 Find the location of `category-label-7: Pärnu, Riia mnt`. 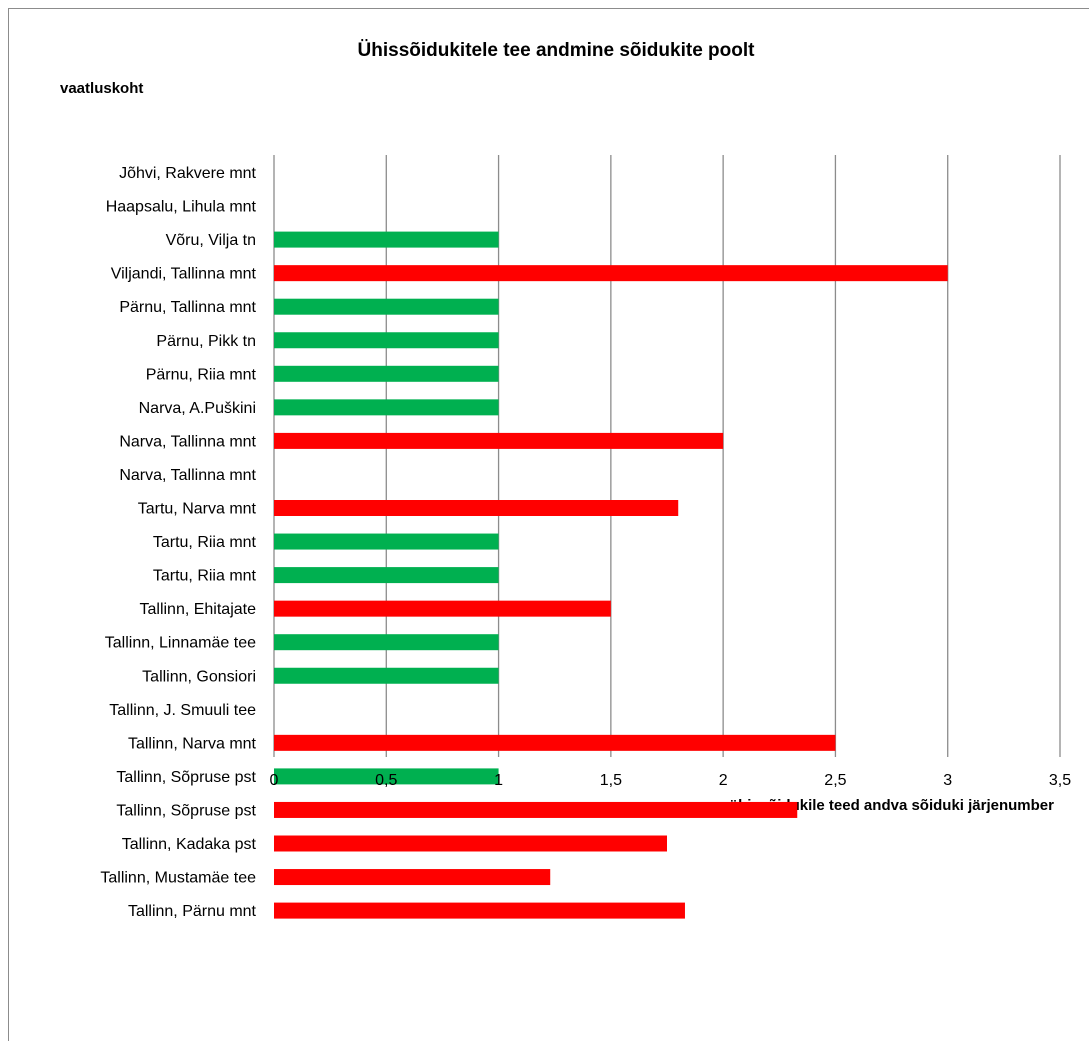

category-label-7: Pärnu, Riia mnt is located at coordinates (201, 374).